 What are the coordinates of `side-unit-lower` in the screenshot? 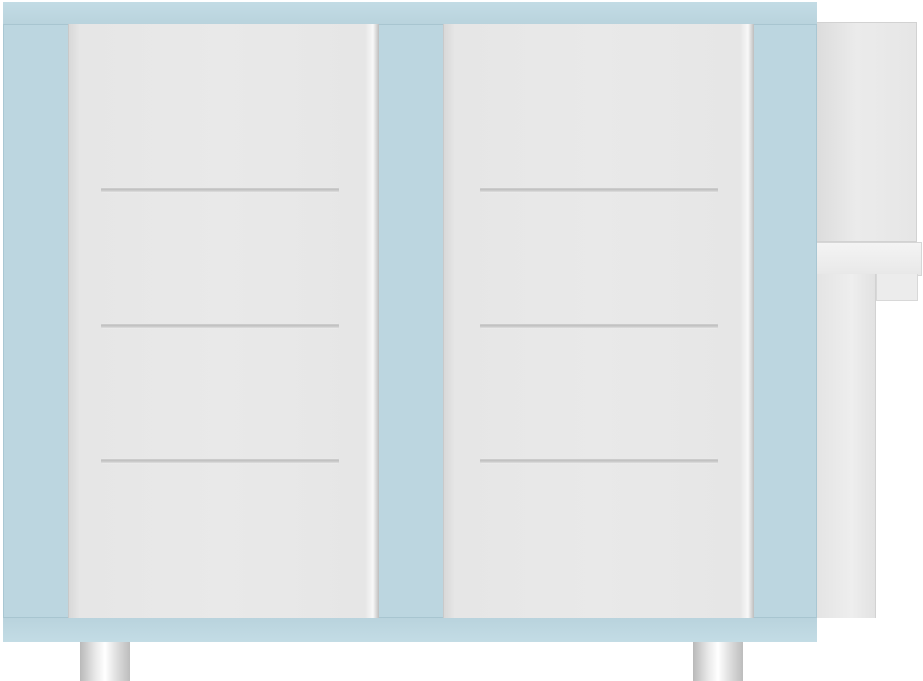 It's located at (846, 446).